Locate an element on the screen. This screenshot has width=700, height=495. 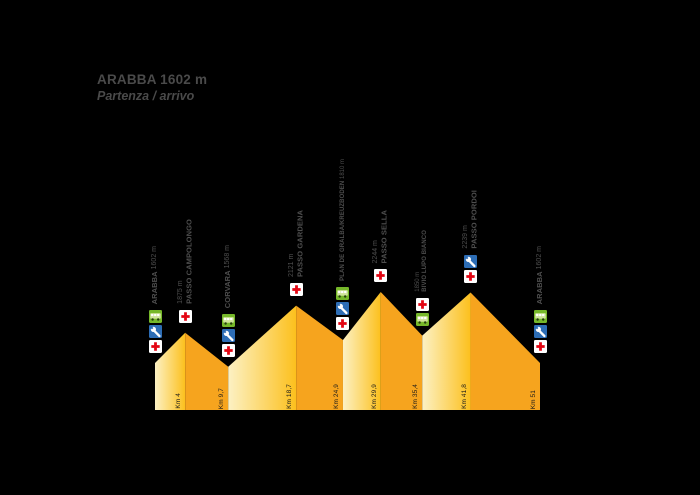
km-marker: Km 18,7 is located at coordinates (290, 396).